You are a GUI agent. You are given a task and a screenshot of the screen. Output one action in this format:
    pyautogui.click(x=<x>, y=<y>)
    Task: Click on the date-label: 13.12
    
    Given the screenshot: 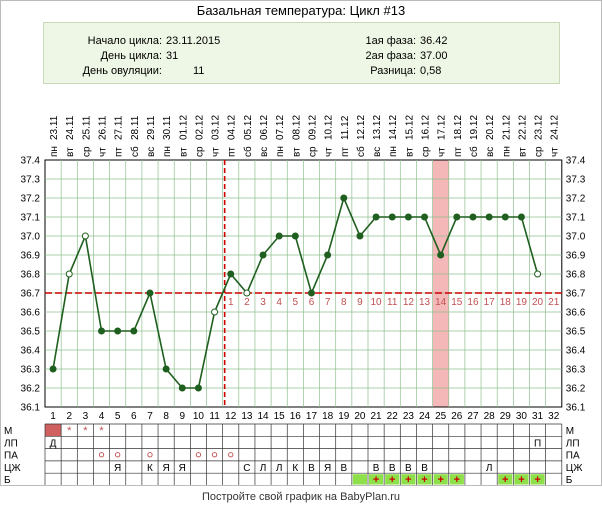 What is the action you would take?
    pyautogui.click(x=377, y=127)
    